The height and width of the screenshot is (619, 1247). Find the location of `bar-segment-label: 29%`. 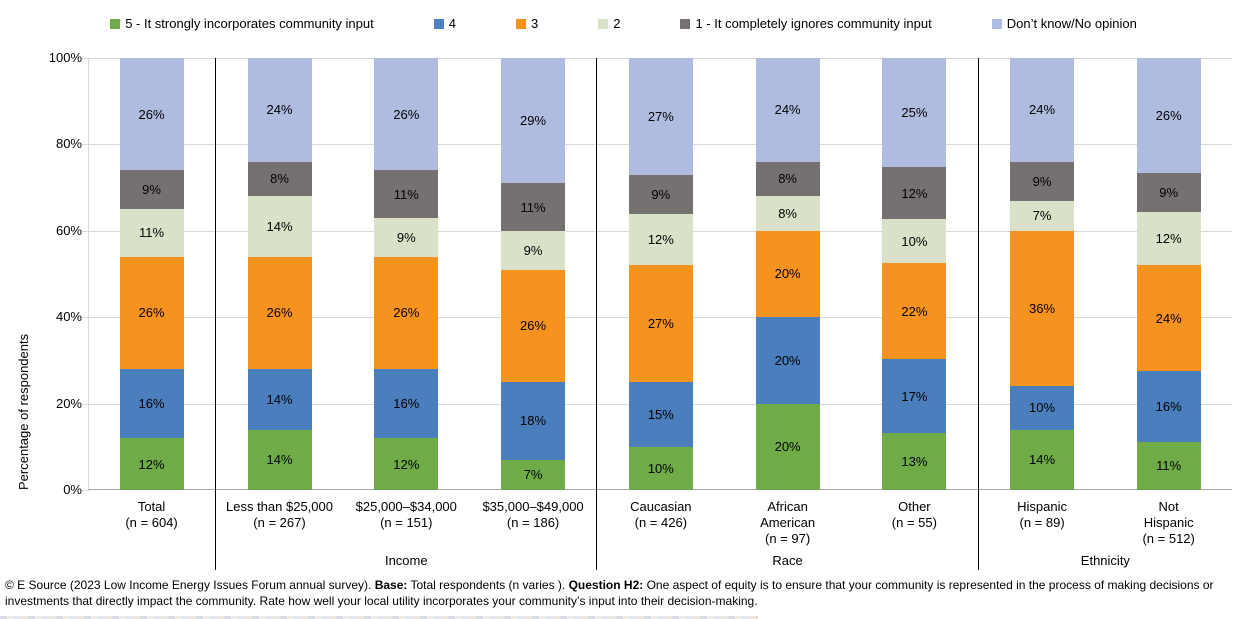

bar-segment-label: 29% is located at coordinates (533, 121).